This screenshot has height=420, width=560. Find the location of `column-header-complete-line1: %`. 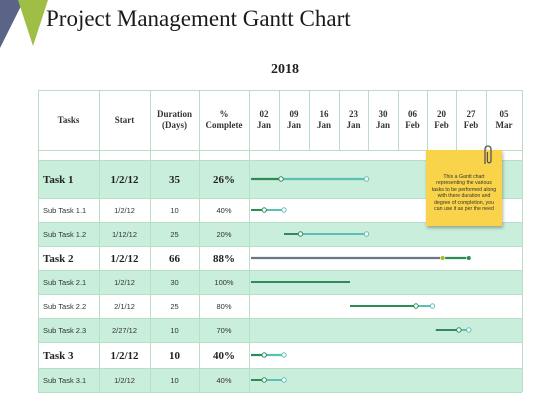

column-header-complete-line1: % is located at coordinates (224, 114).